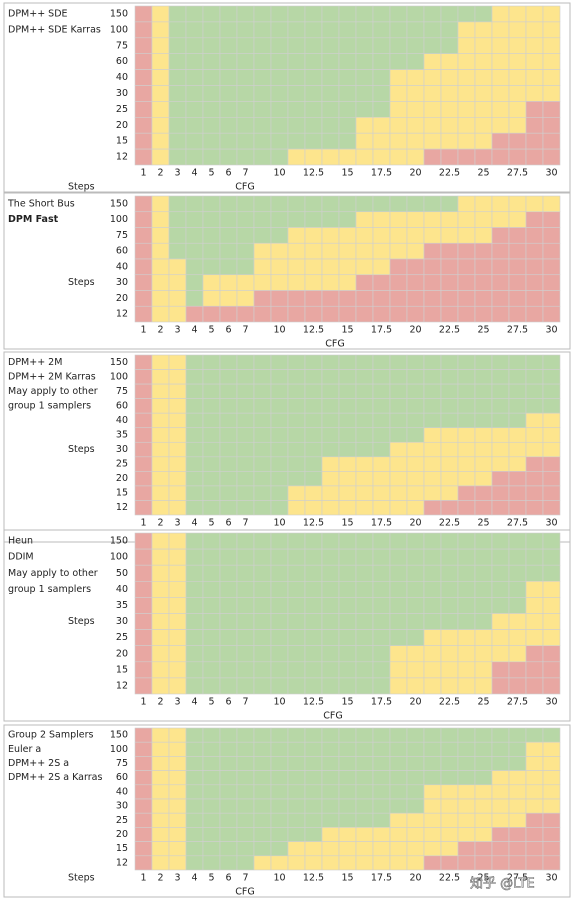 This screenshot has width=574, height=910. I want to click on step-label: 75, so click(122, 391).